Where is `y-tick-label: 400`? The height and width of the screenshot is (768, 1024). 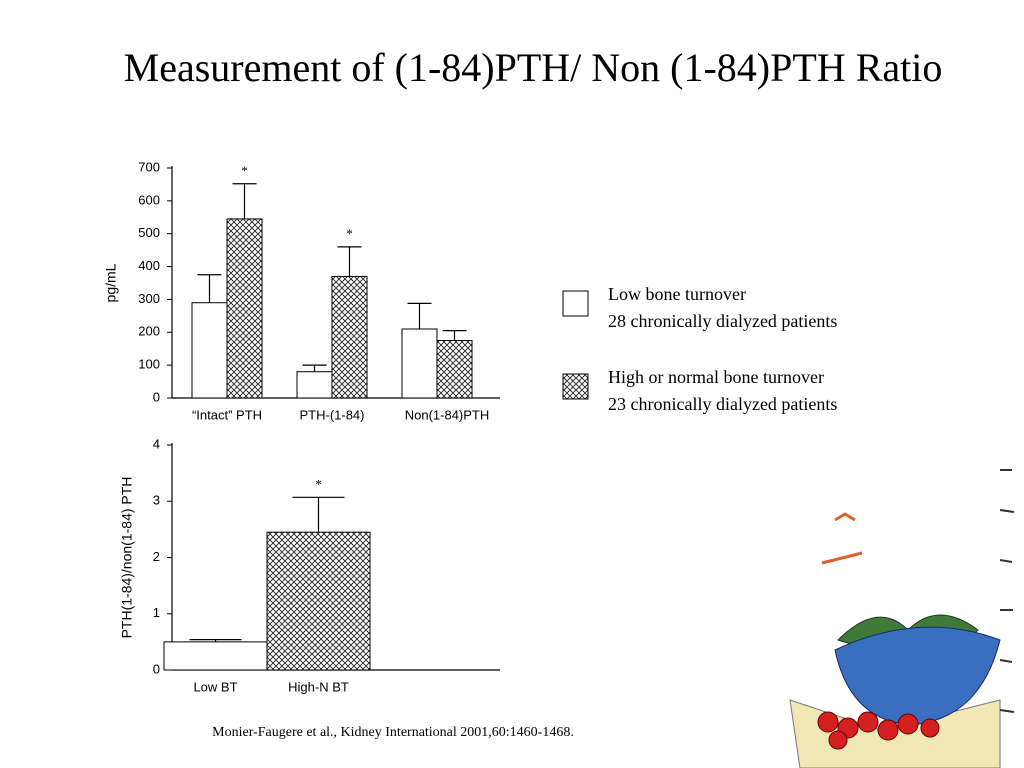 y-tick-label: 400 is located at coordinates (149, 265).